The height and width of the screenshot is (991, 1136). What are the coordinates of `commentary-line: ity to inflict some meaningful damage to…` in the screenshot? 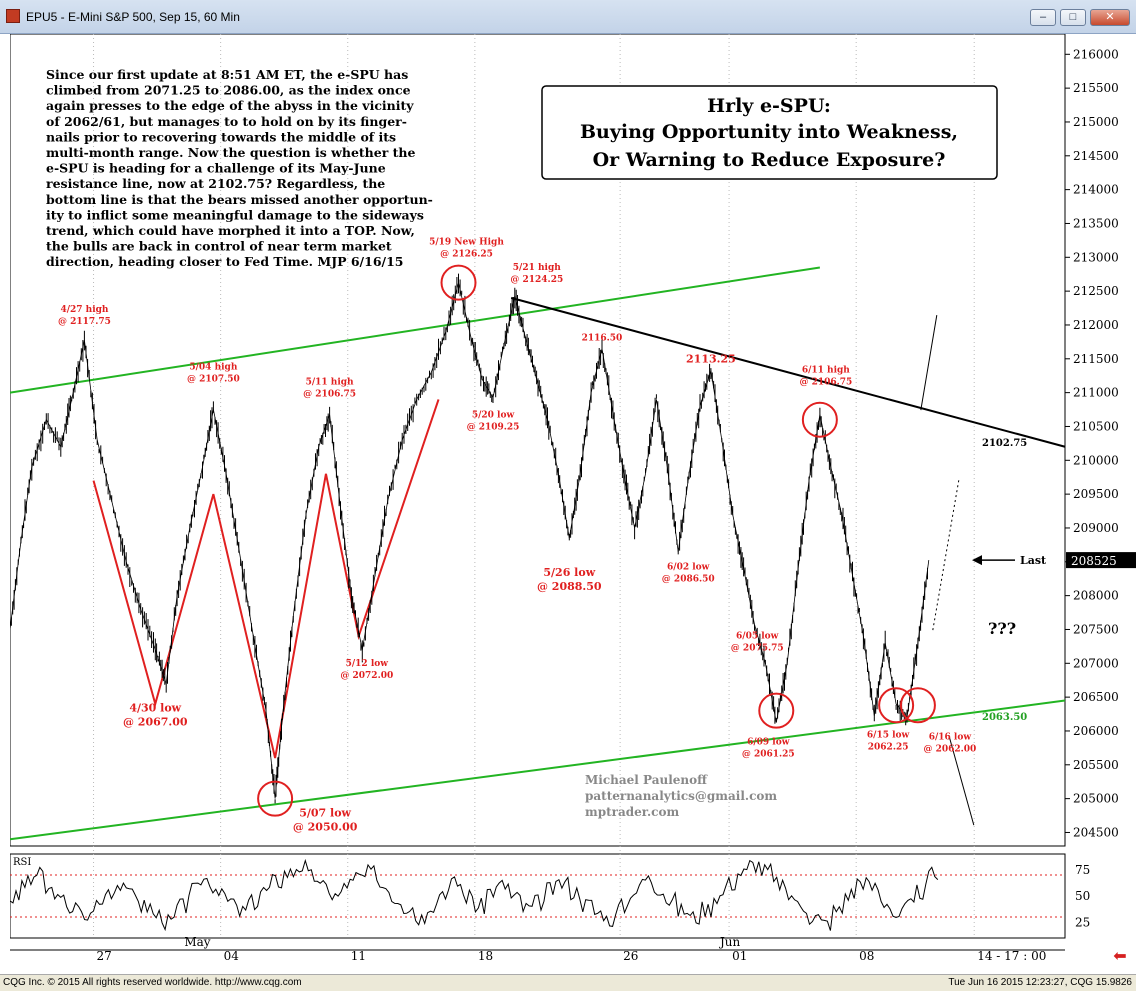 It's located at (235, 214).